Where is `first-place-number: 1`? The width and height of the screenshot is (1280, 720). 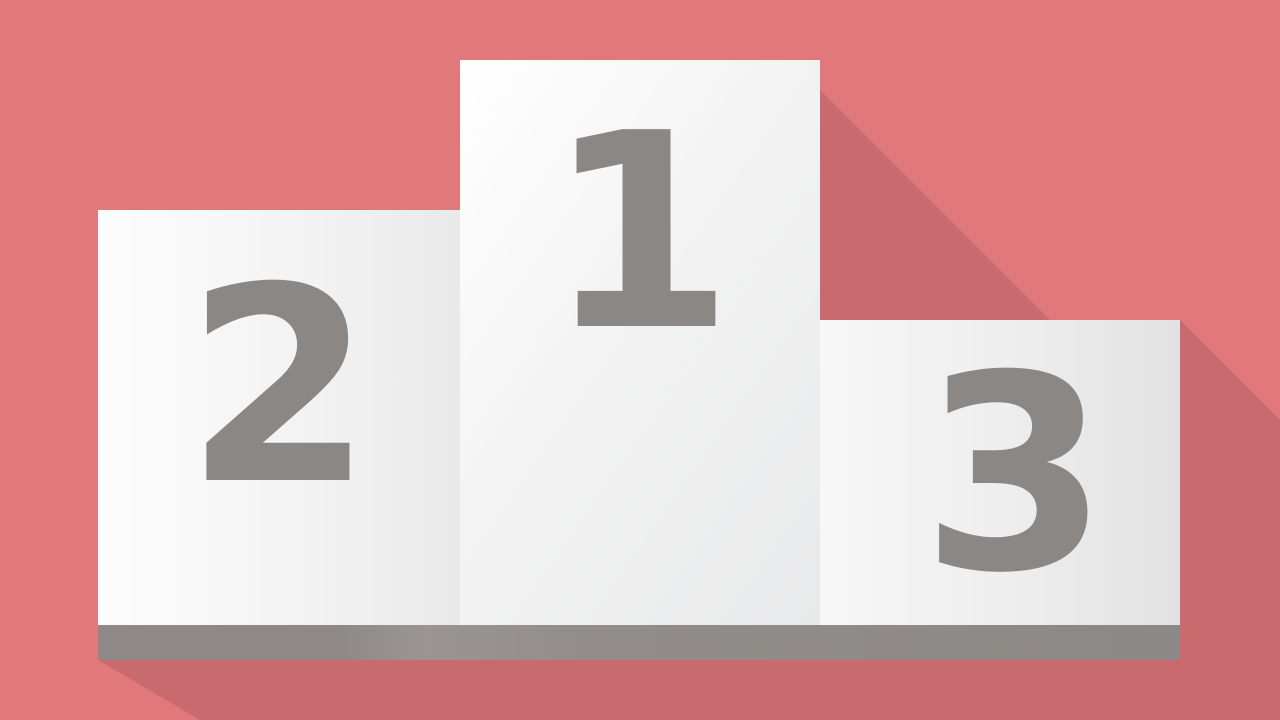
first-place-number: 1 is located at coordinates (640, 232).